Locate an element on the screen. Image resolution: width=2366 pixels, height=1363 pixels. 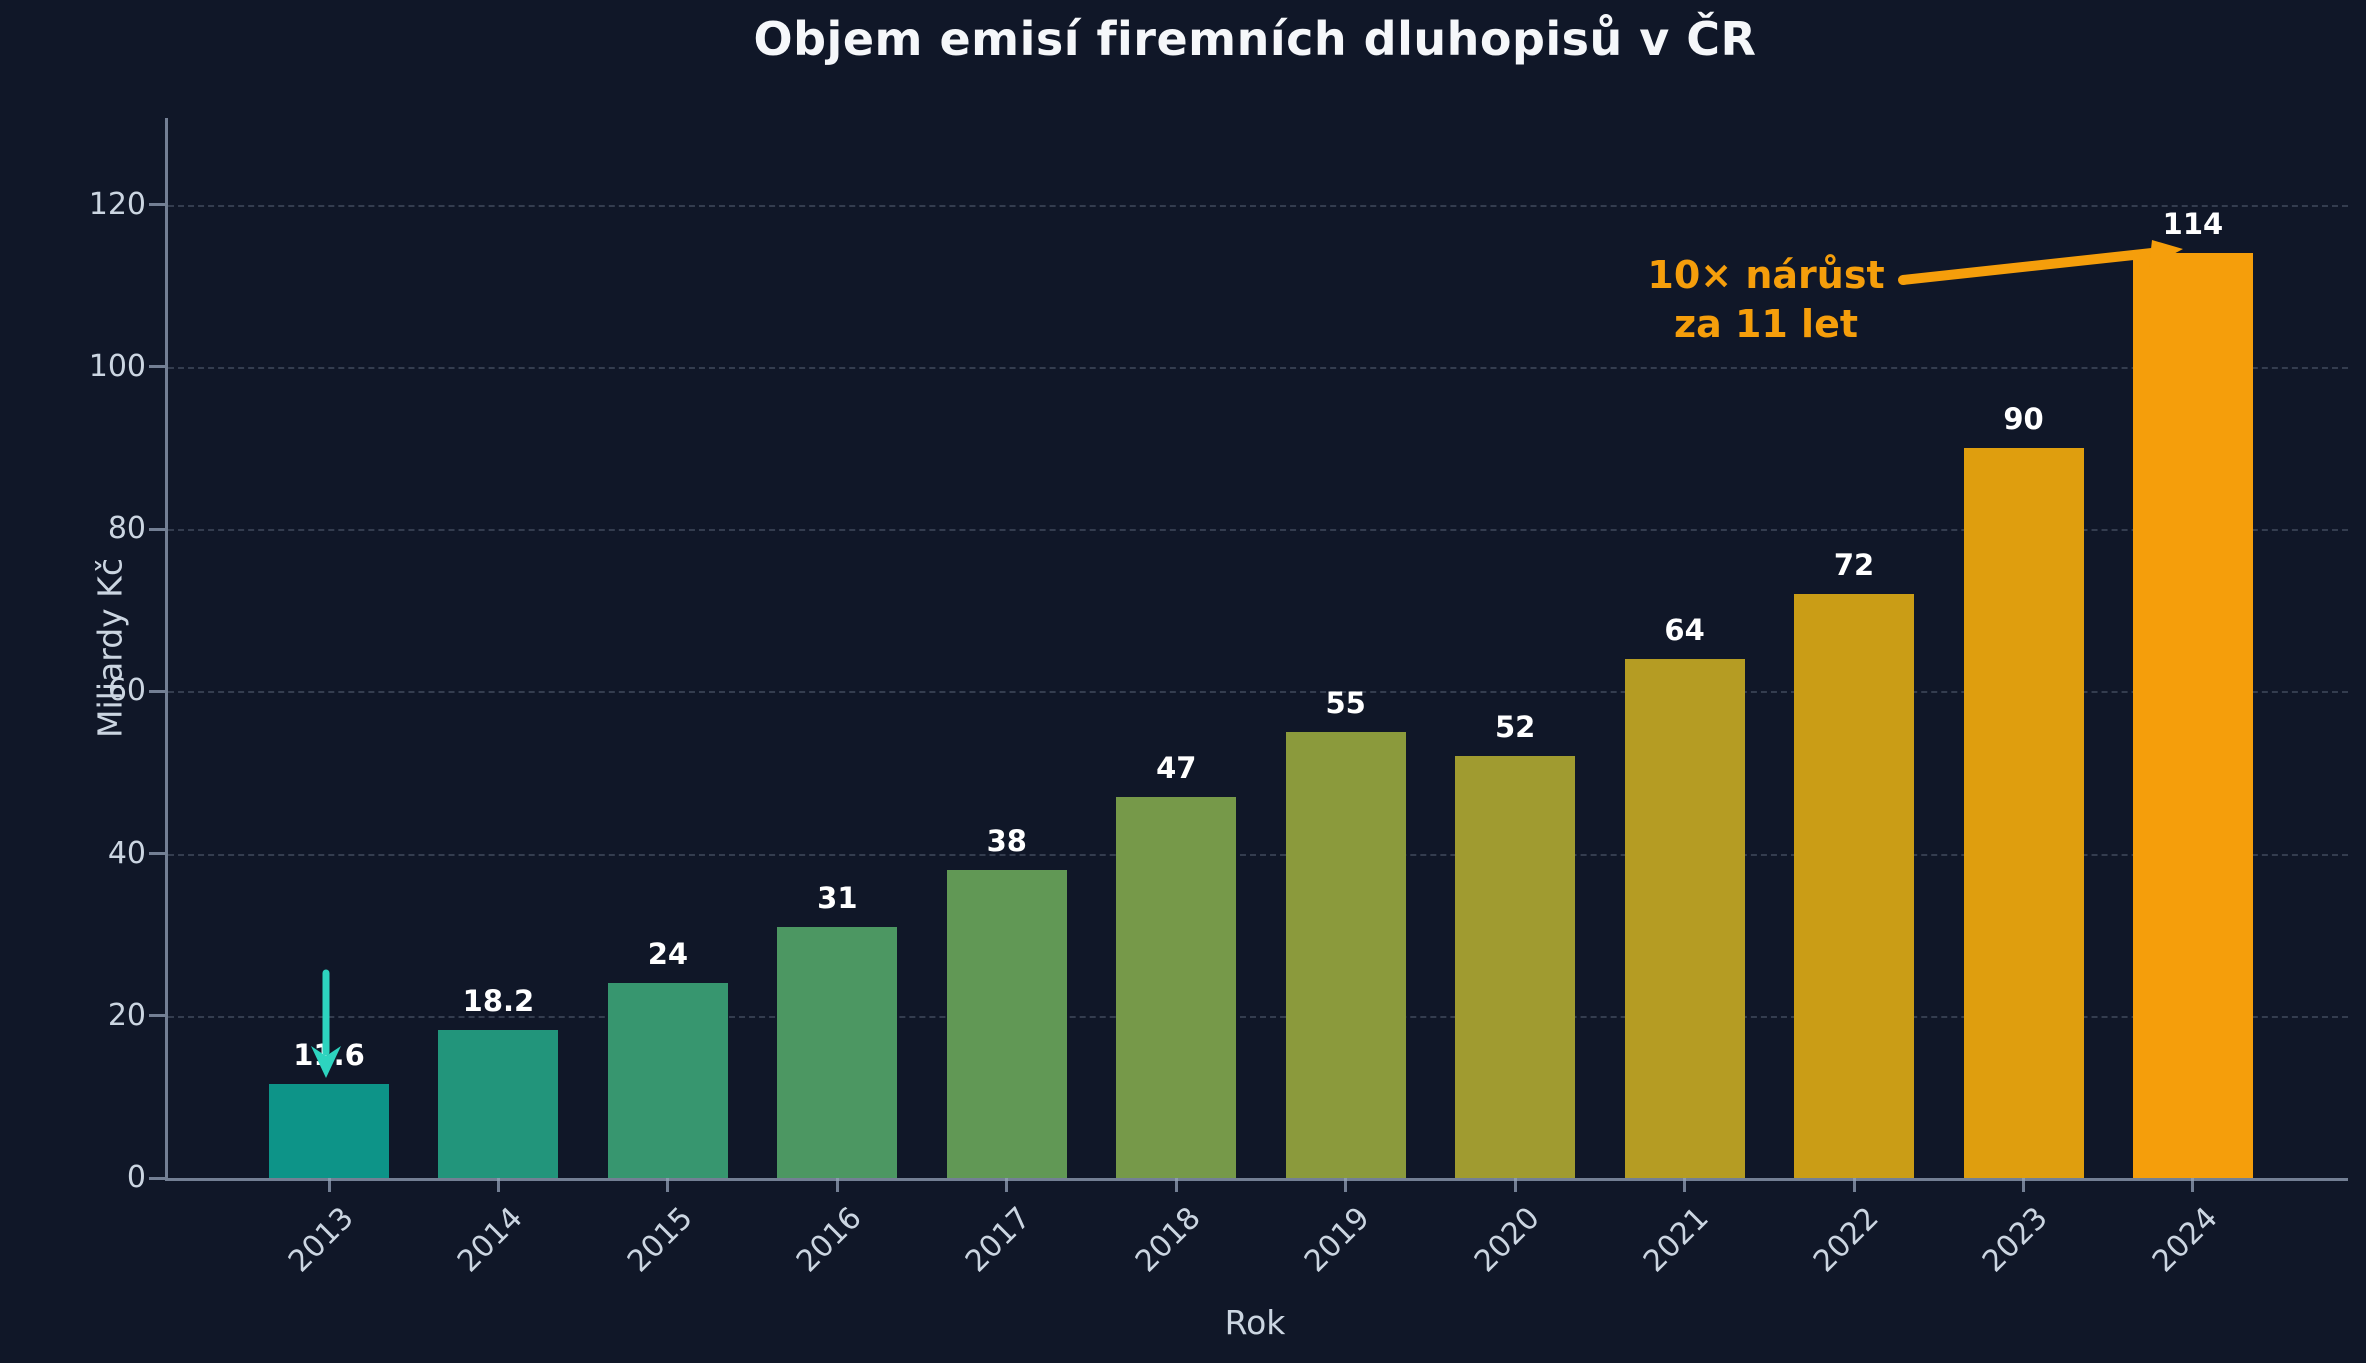
x-tick-mark-2013 is located at coordinates (329, 1185).